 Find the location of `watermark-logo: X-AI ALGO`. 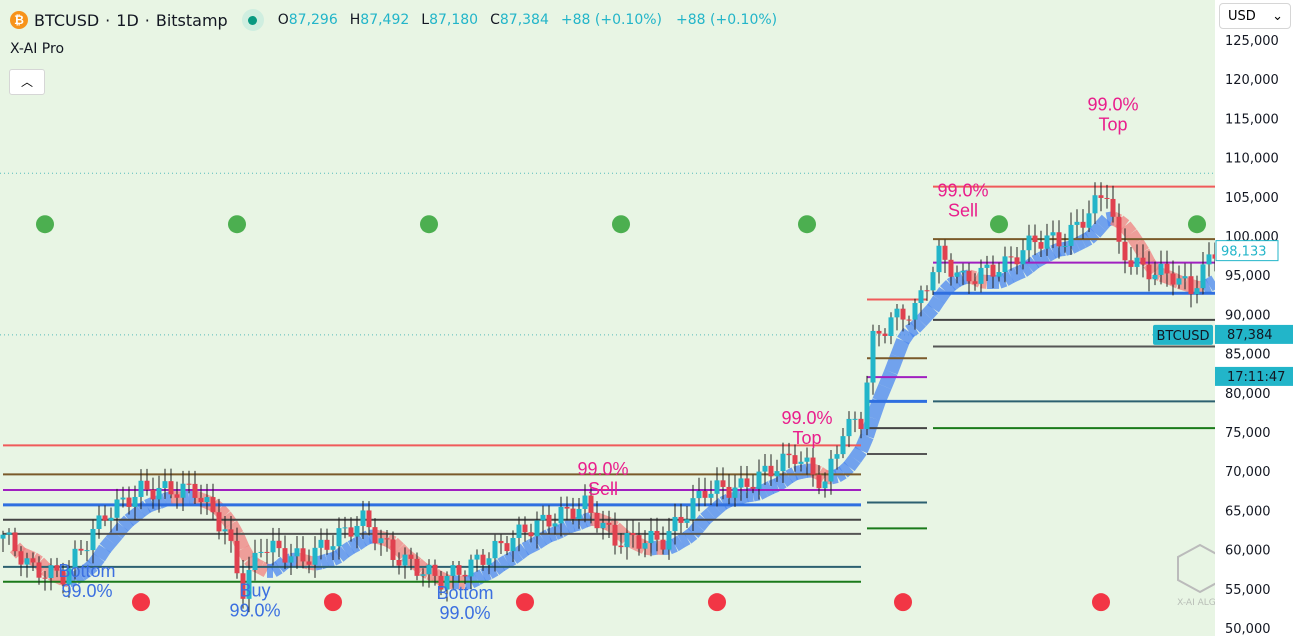

watermark-logo: X-AI ALGO is located at coordinates (1196, 603).